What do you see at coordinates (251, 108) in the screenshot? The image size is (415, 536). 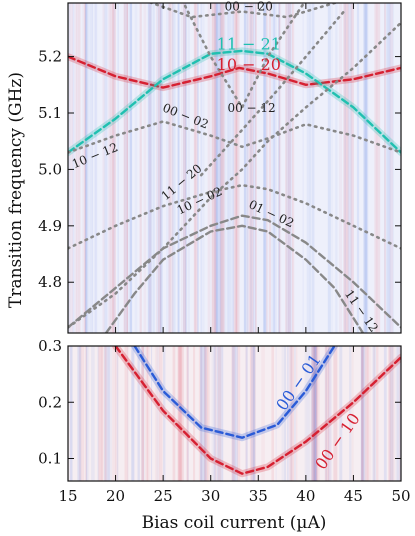 I see `series-label-3: 00 − 12` at bounding box center [251, 108].